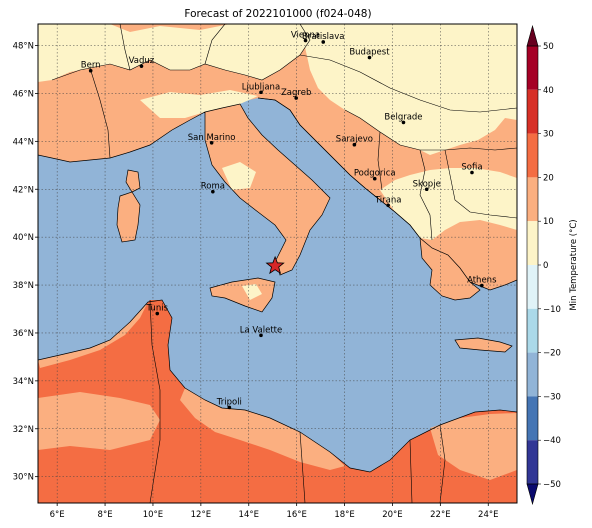 The width and height of the screenshot is (592, 528). I want to click on city-label: Vienna, so click(305, 36).